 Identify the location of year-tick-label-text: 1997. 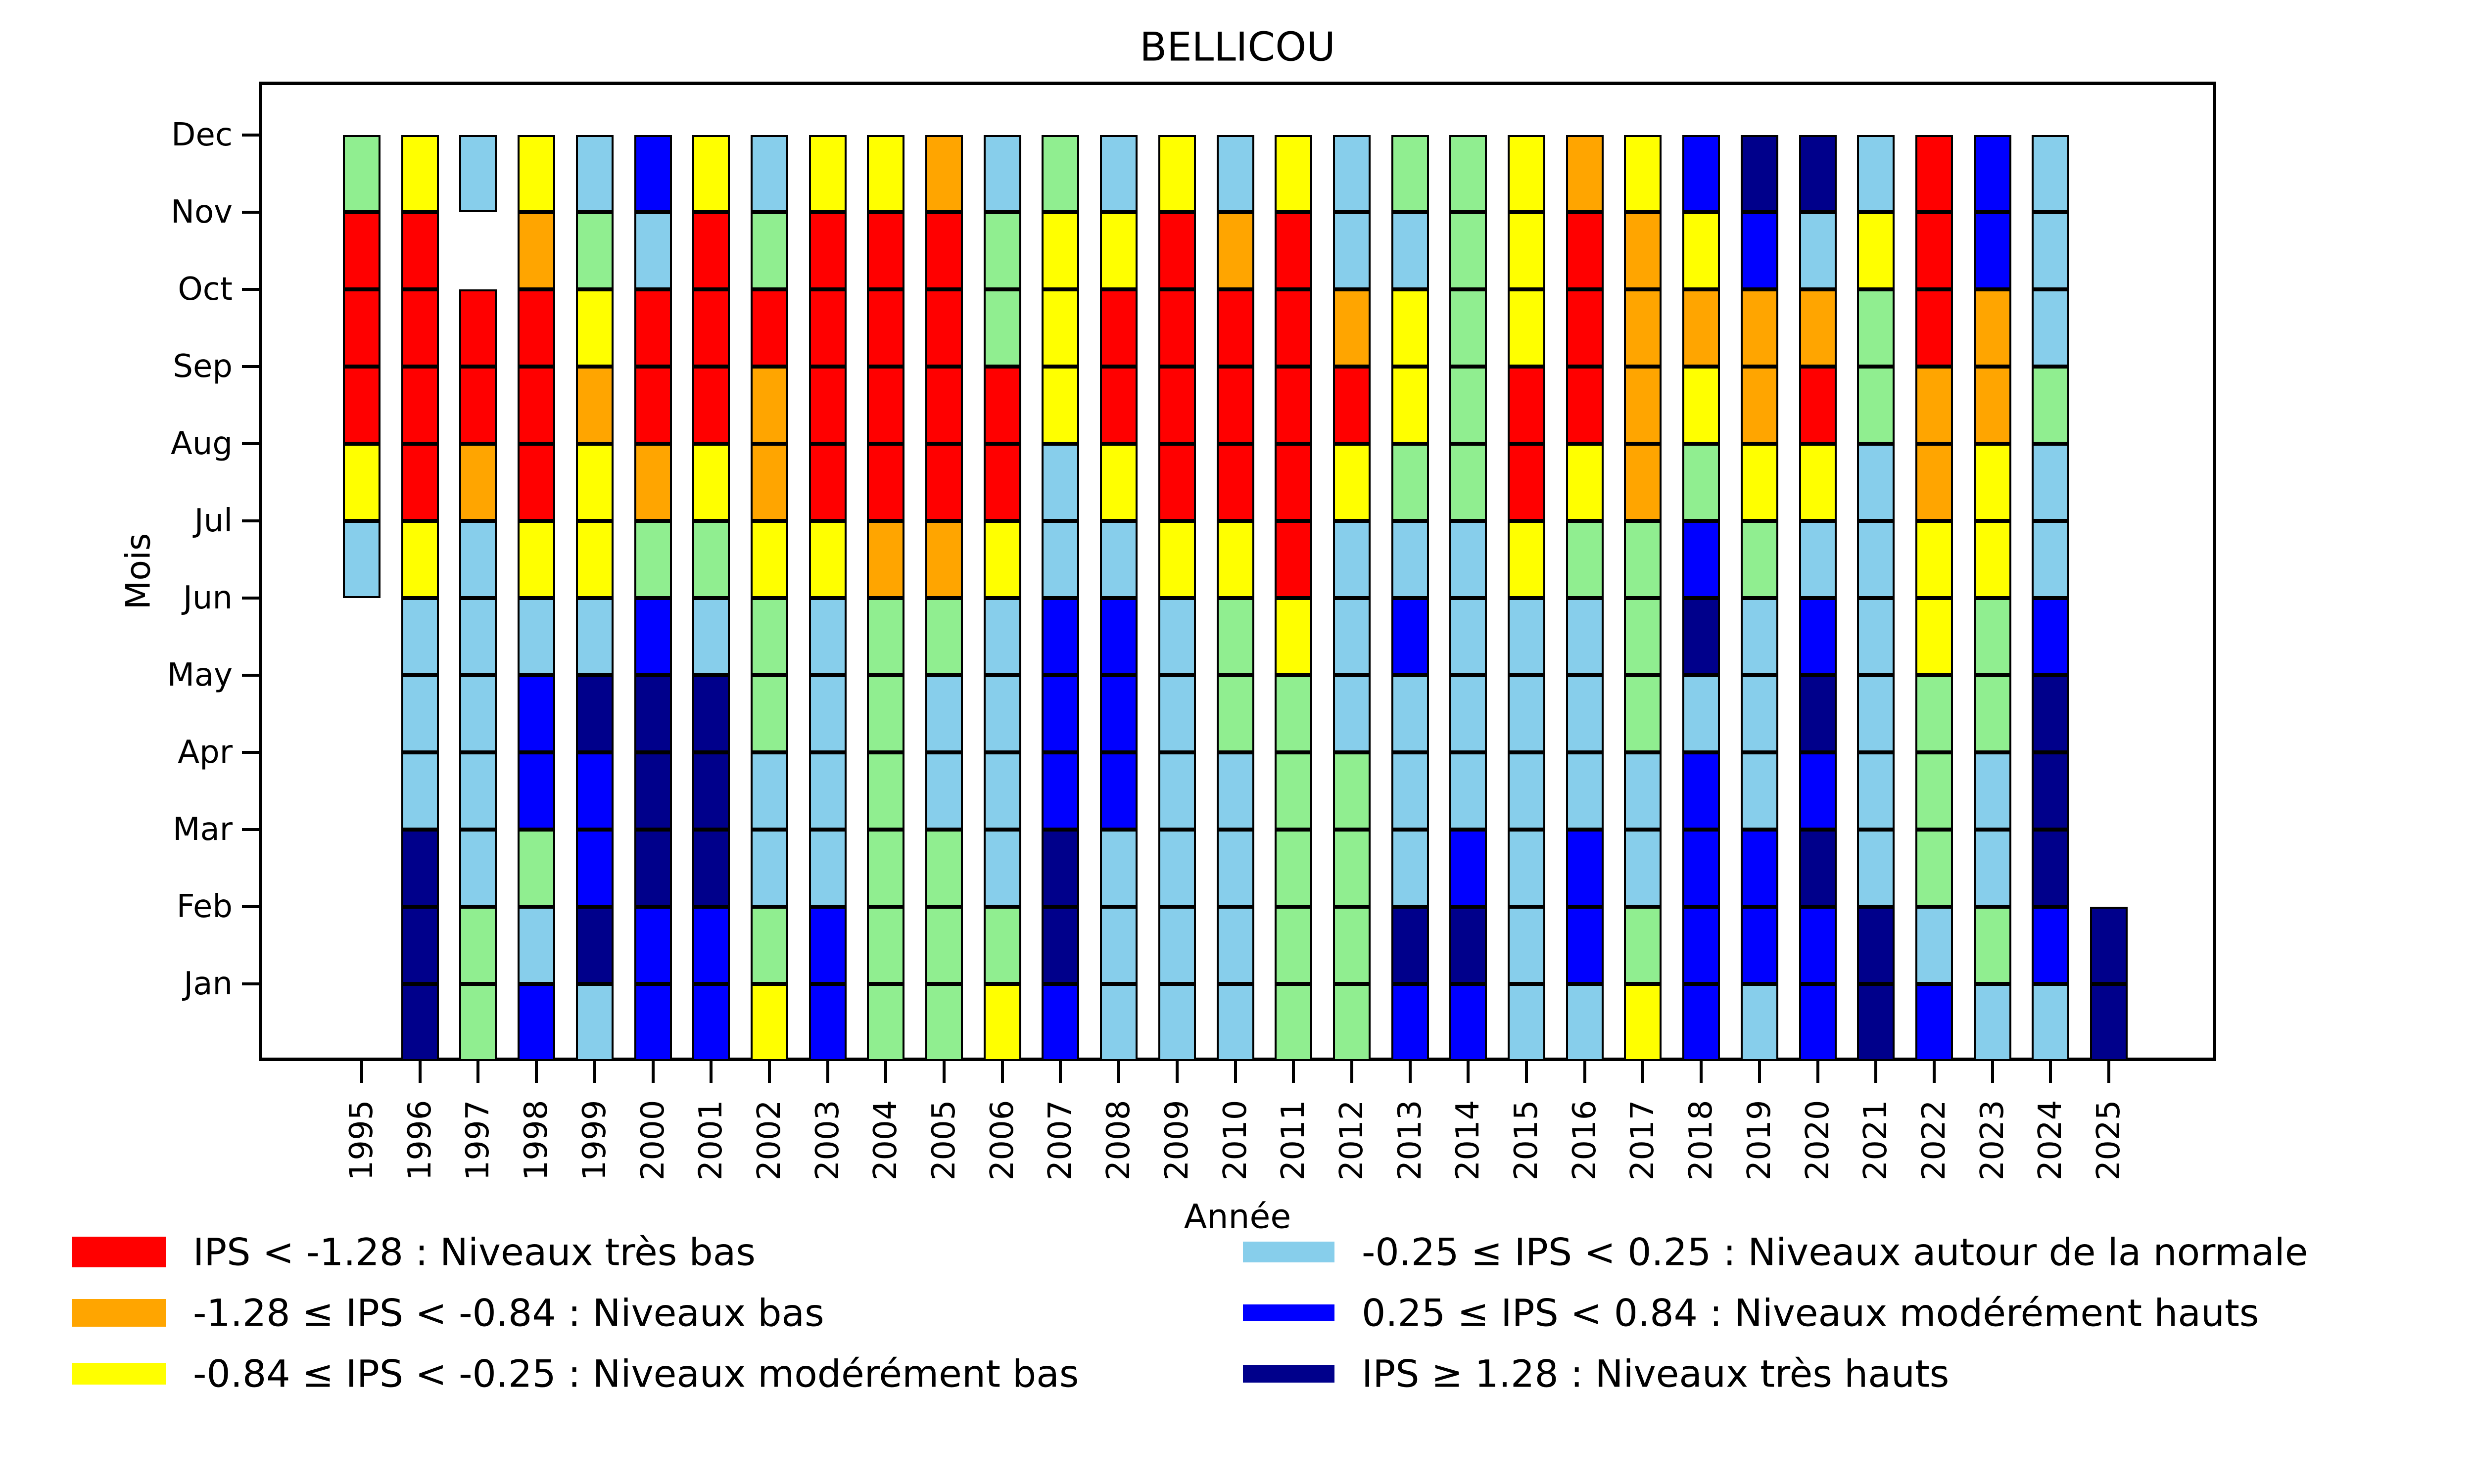
(479, 1140).